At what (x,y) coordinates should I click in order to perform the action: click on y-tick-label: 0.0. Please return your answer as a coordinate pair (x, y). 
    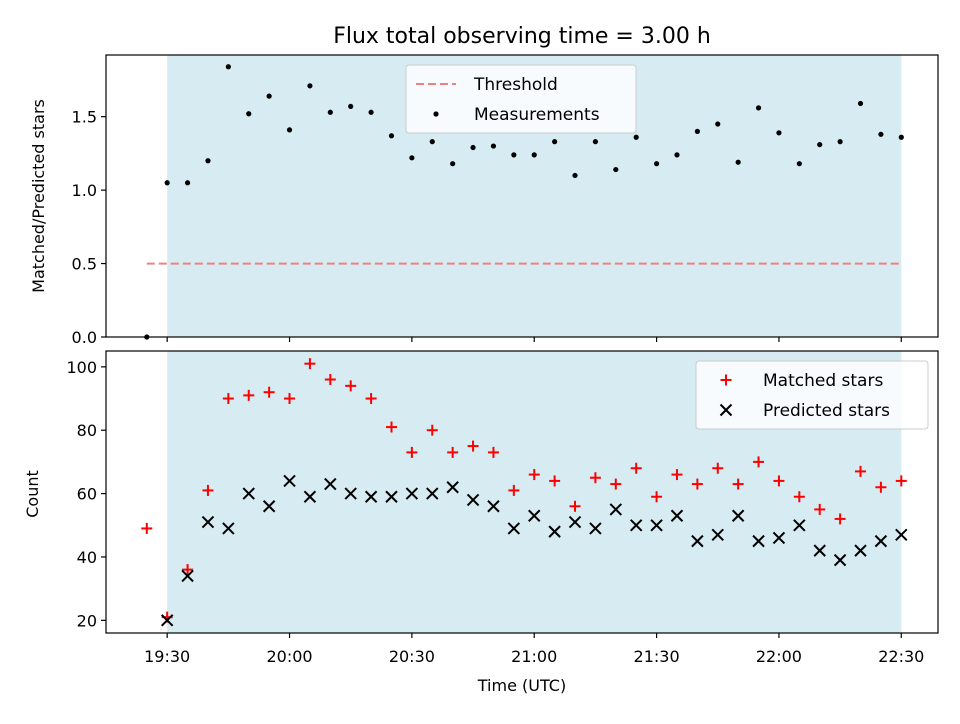
    Looking at the image, I should click on (84, 337).